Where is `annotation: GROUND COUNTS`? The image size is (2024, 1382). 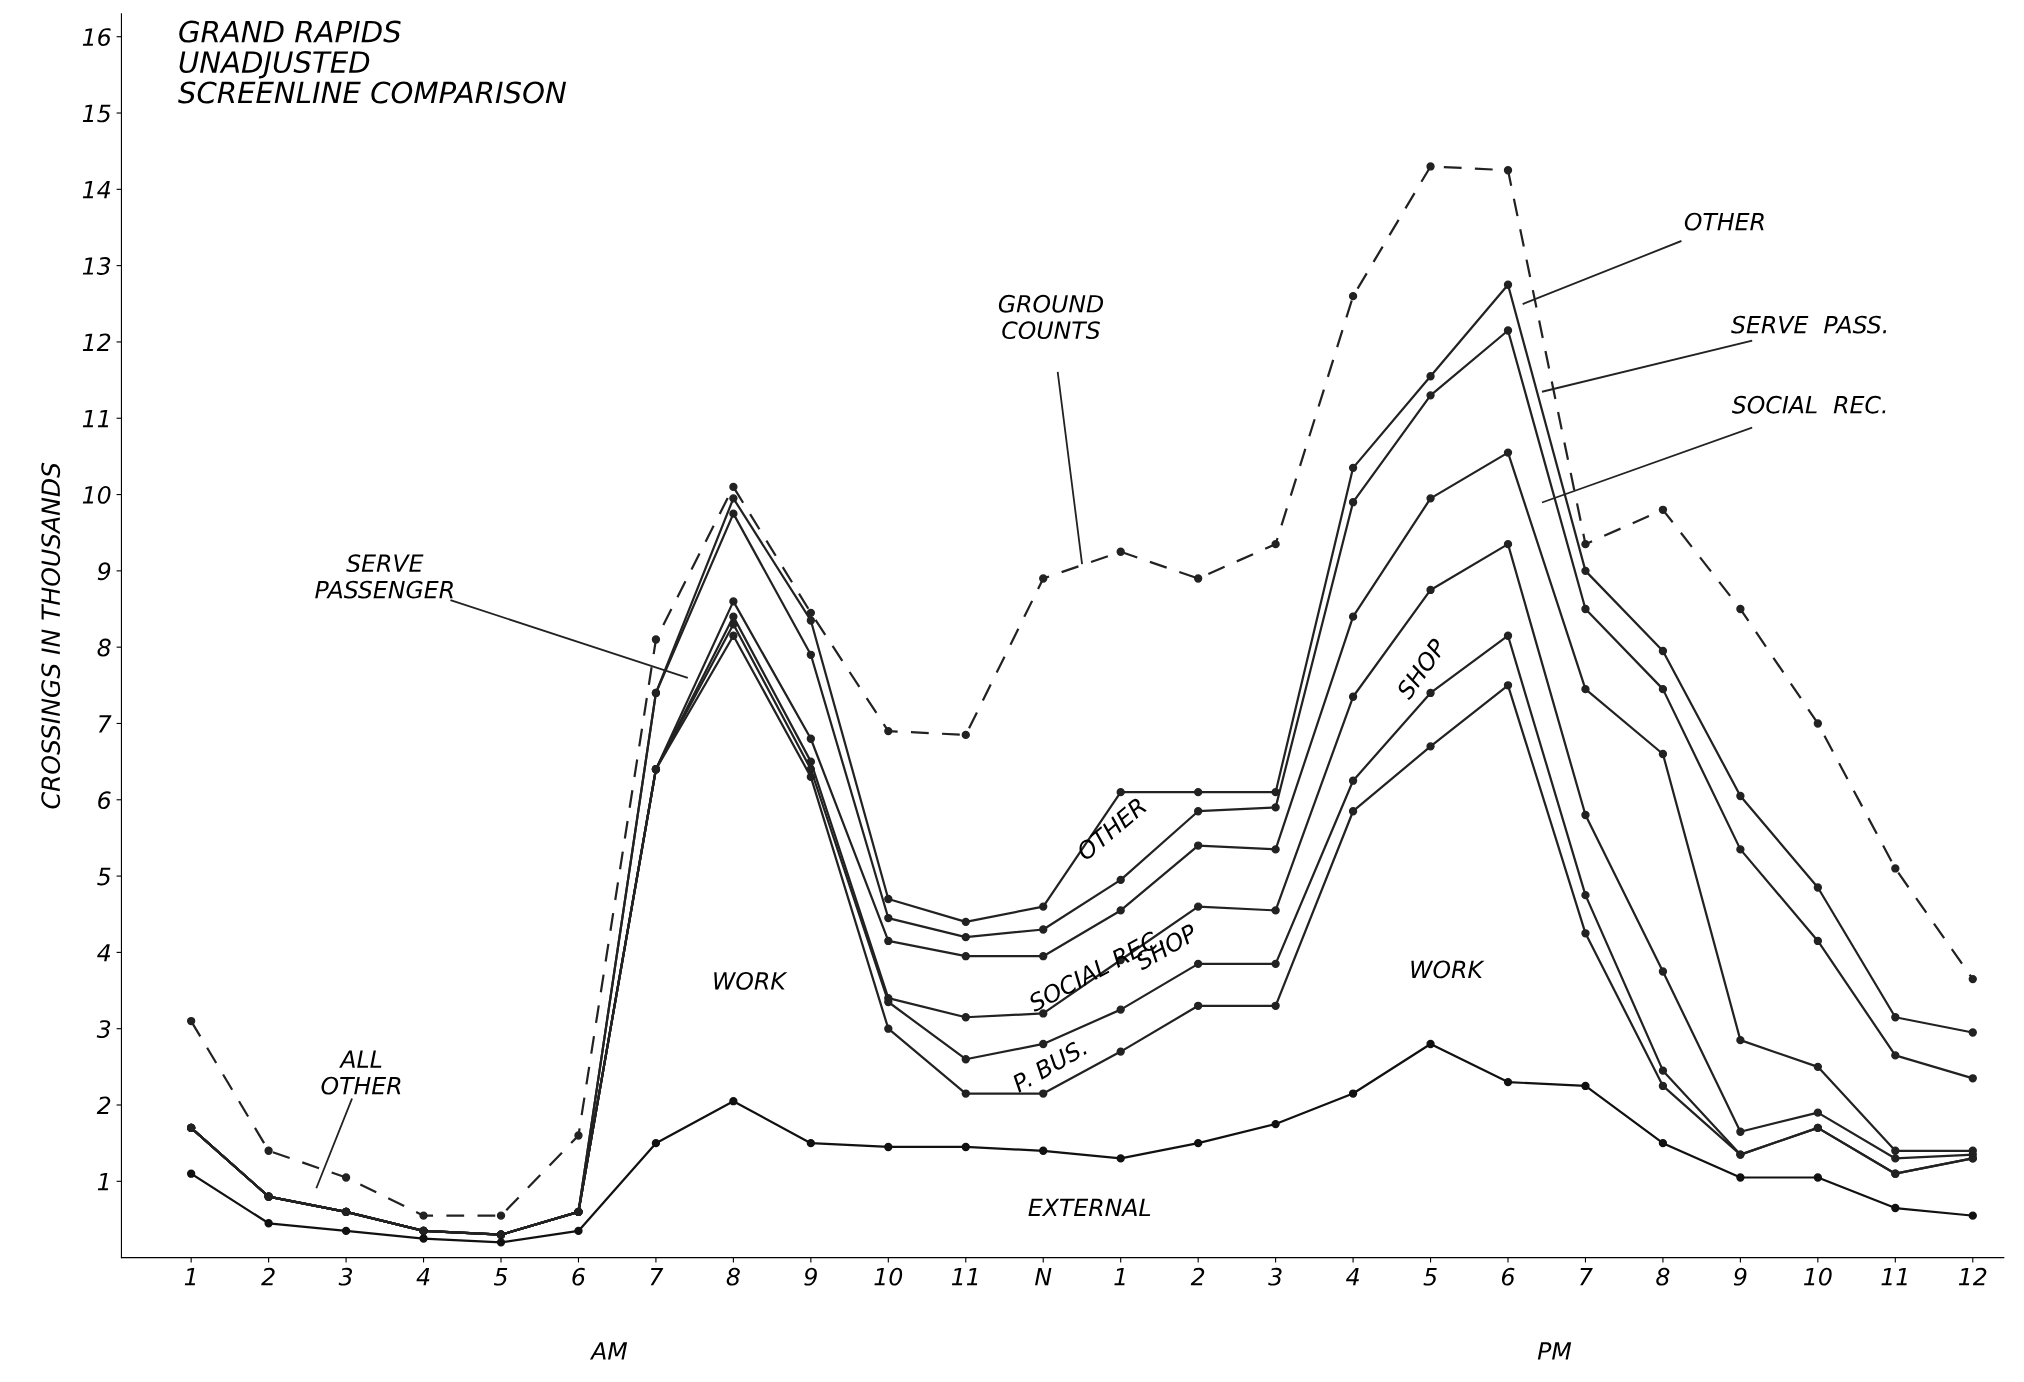
annotation: GROUND COUNTS is located at coordinates (1051, 317).